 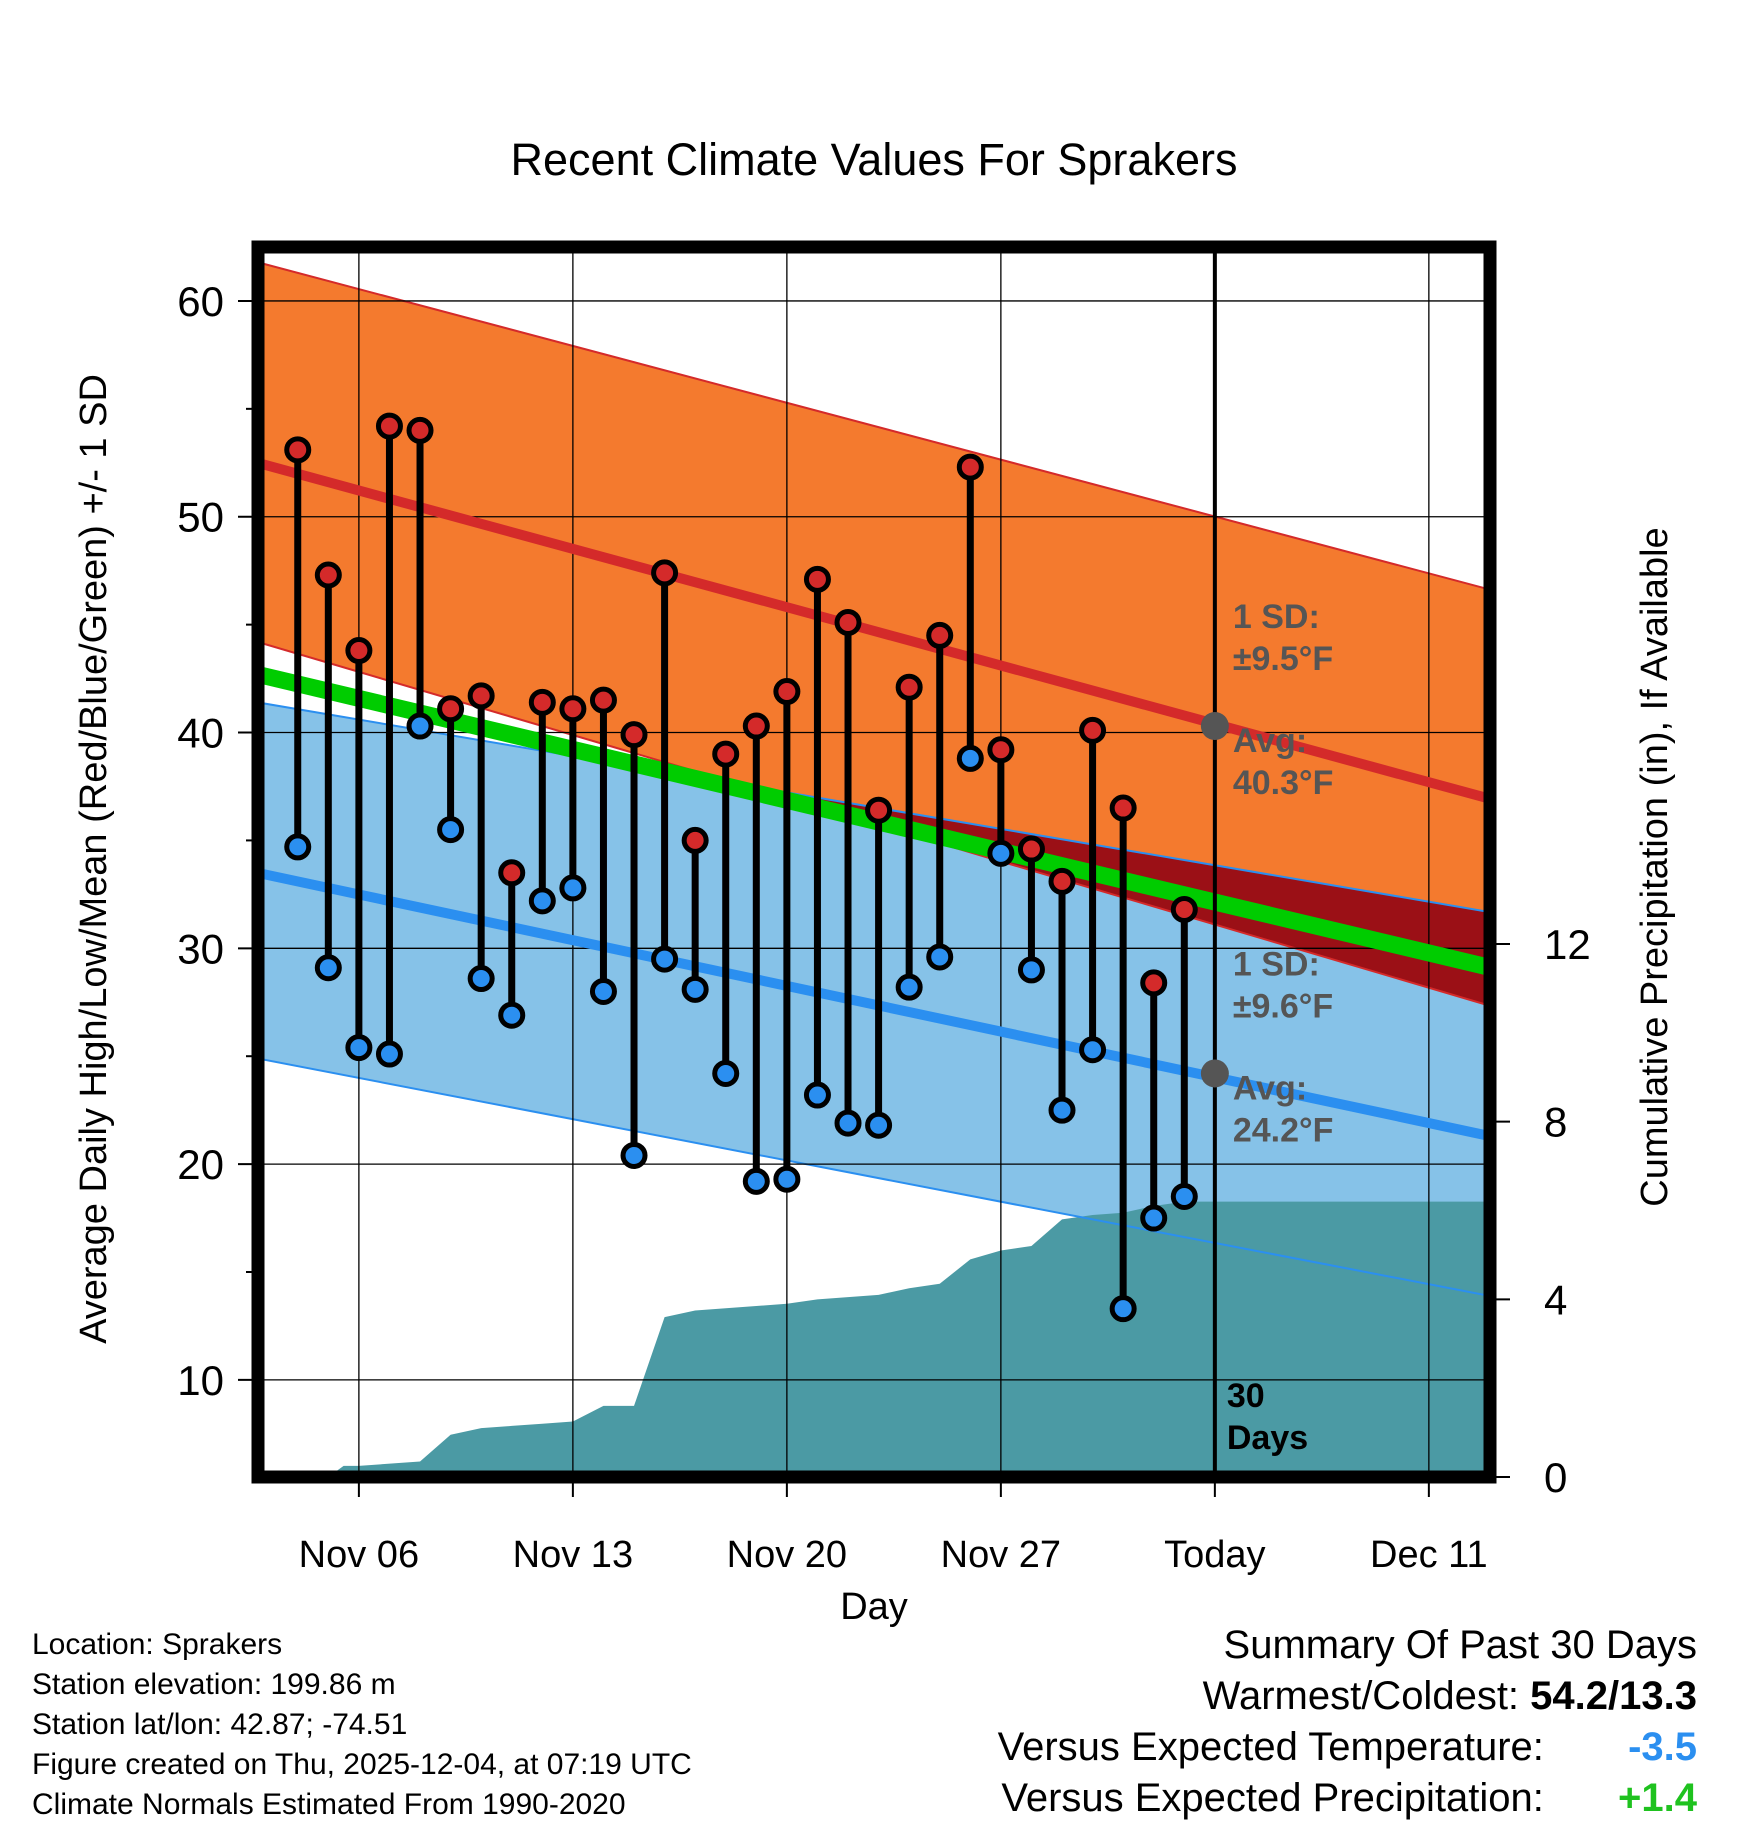 I want to click on summary-warmest-row: Warmest/Coldest: 54.2/13.3, so click(x=1347, y=1696).